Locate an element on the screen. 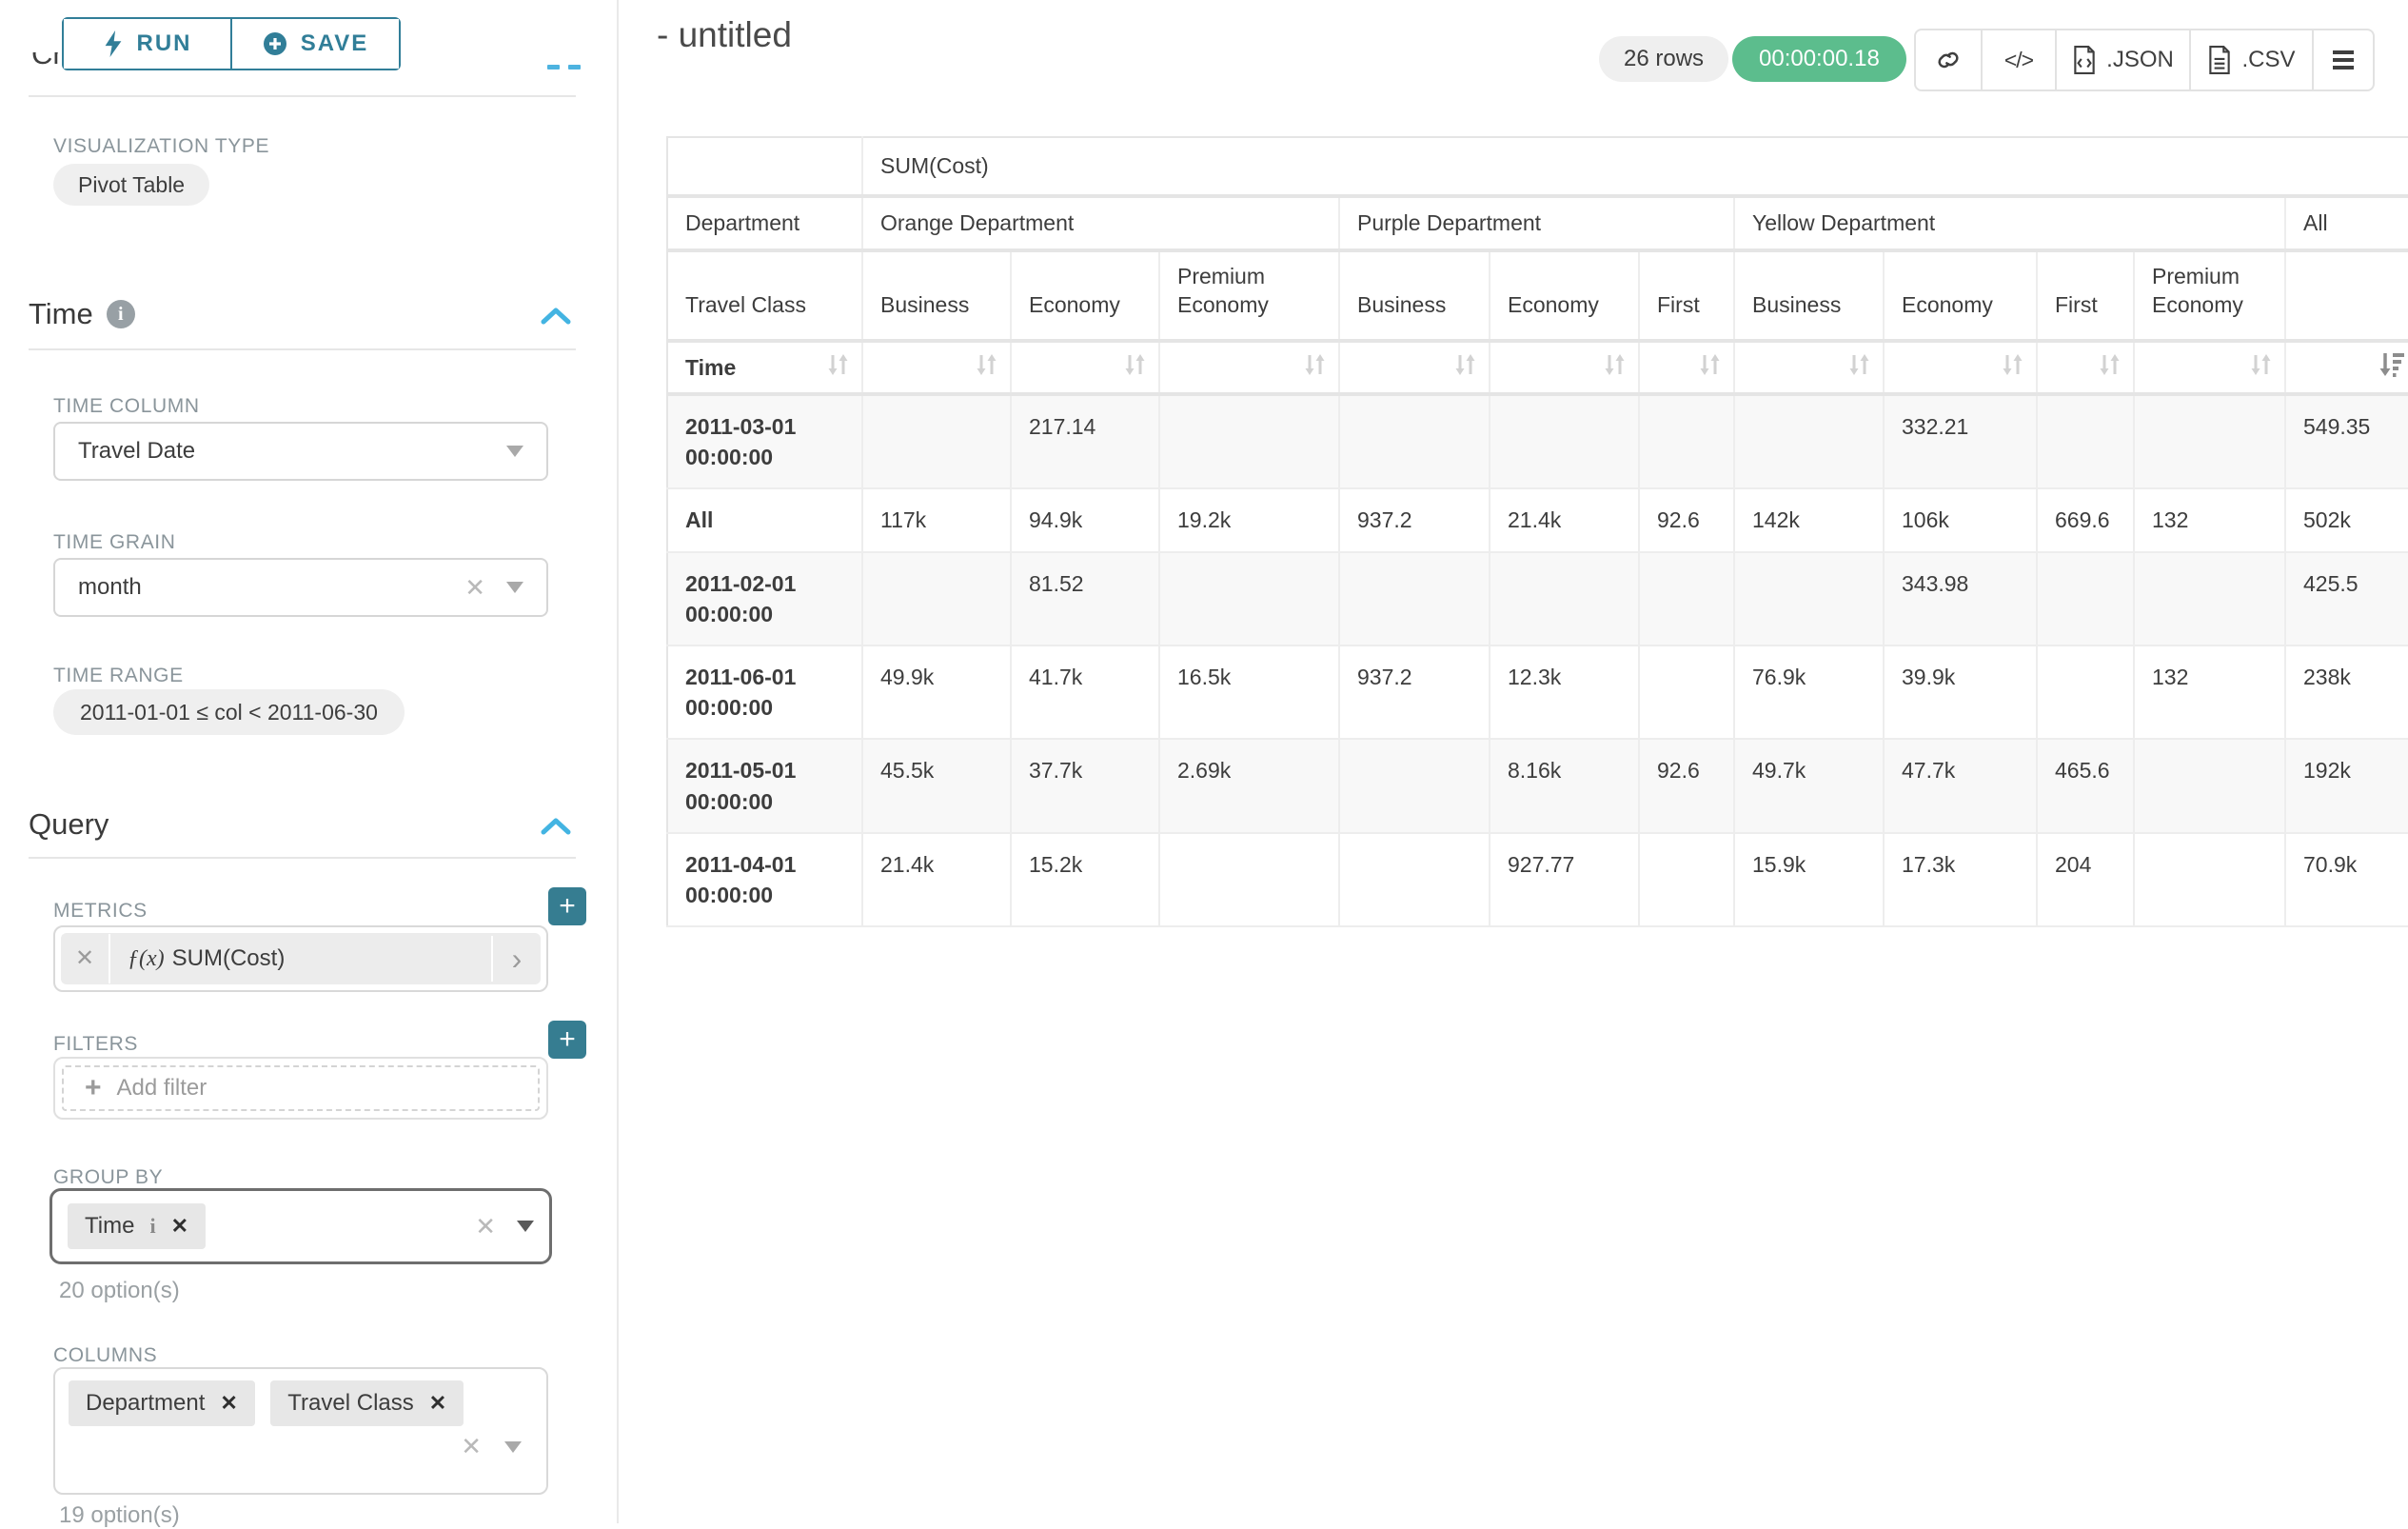  pivot-cell: 425.5 is located at coordinates (2346, 598).